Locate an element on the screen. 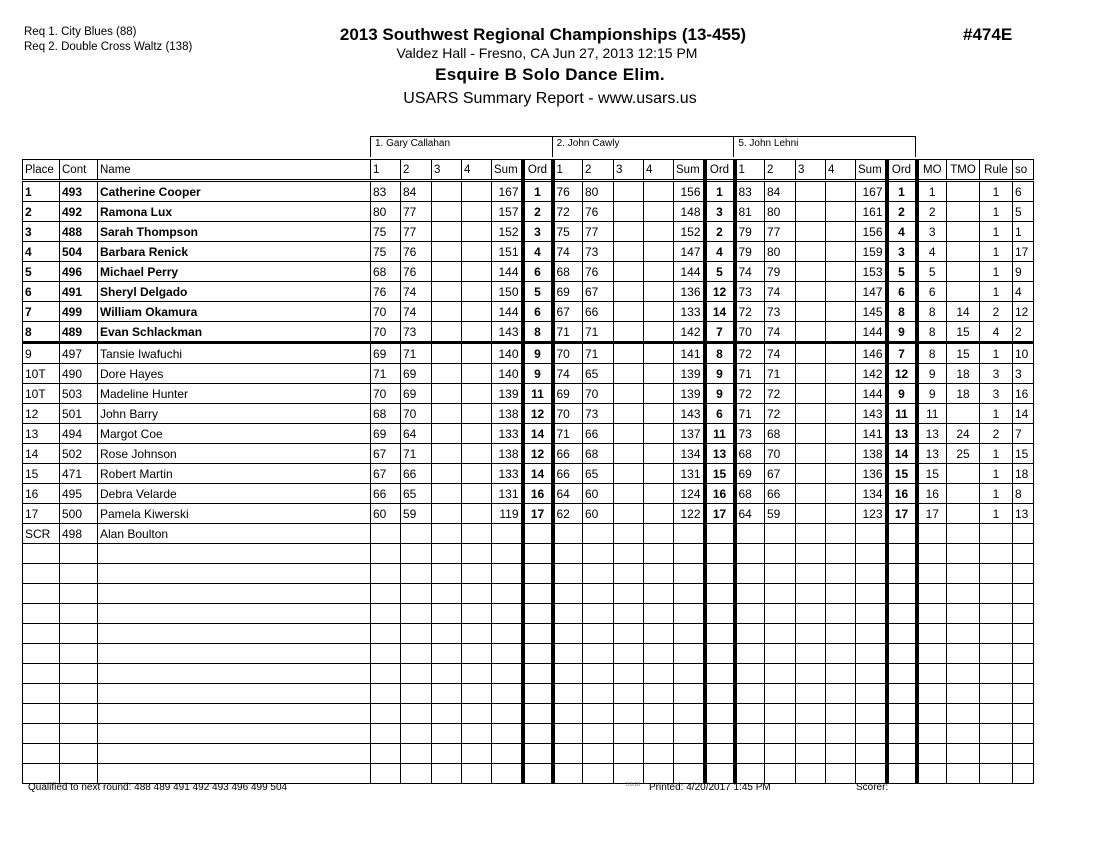 This screenshot has height=850, width=1100. ordinal-cell: 11 is located at coordinates (901, 413).